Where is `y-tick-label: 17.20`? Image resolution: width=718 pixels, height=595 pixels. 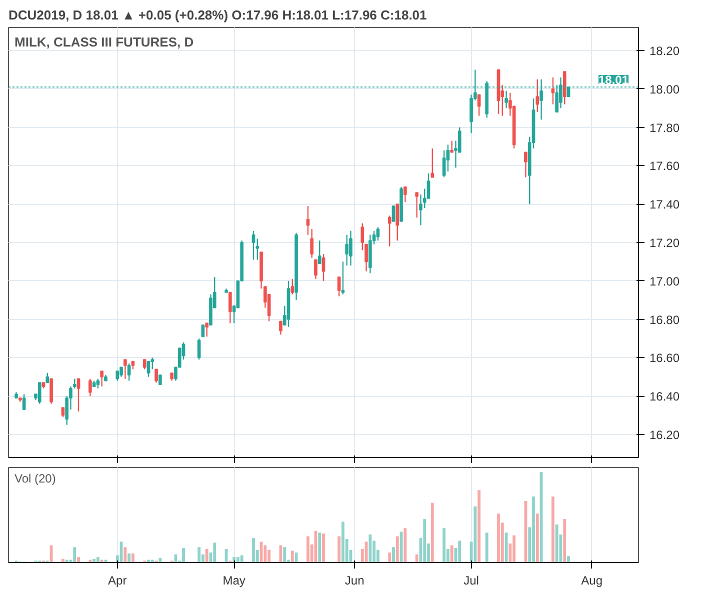
y-tick-label: 17.20 is located at coordinates (665, 243).